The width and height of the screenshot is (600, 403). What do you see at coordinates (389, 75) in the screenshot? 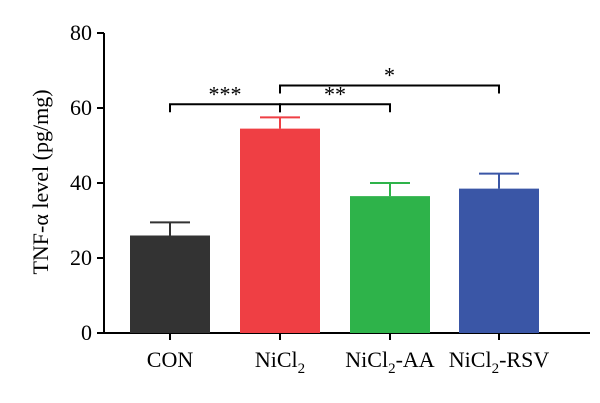
I see `significance-label-3: *` at bounding box center [389, 75].